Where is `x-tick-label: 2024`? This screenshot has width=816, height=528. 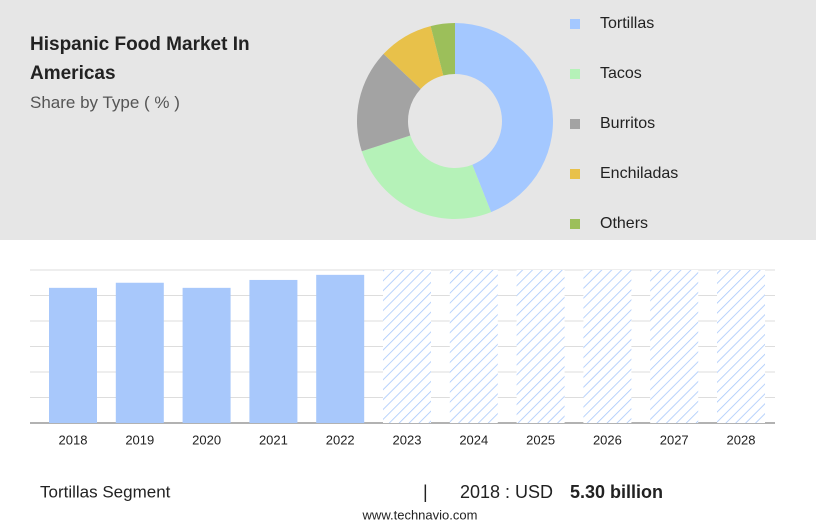 x-tick-label: 2024 is located at coordinates (473, 439).